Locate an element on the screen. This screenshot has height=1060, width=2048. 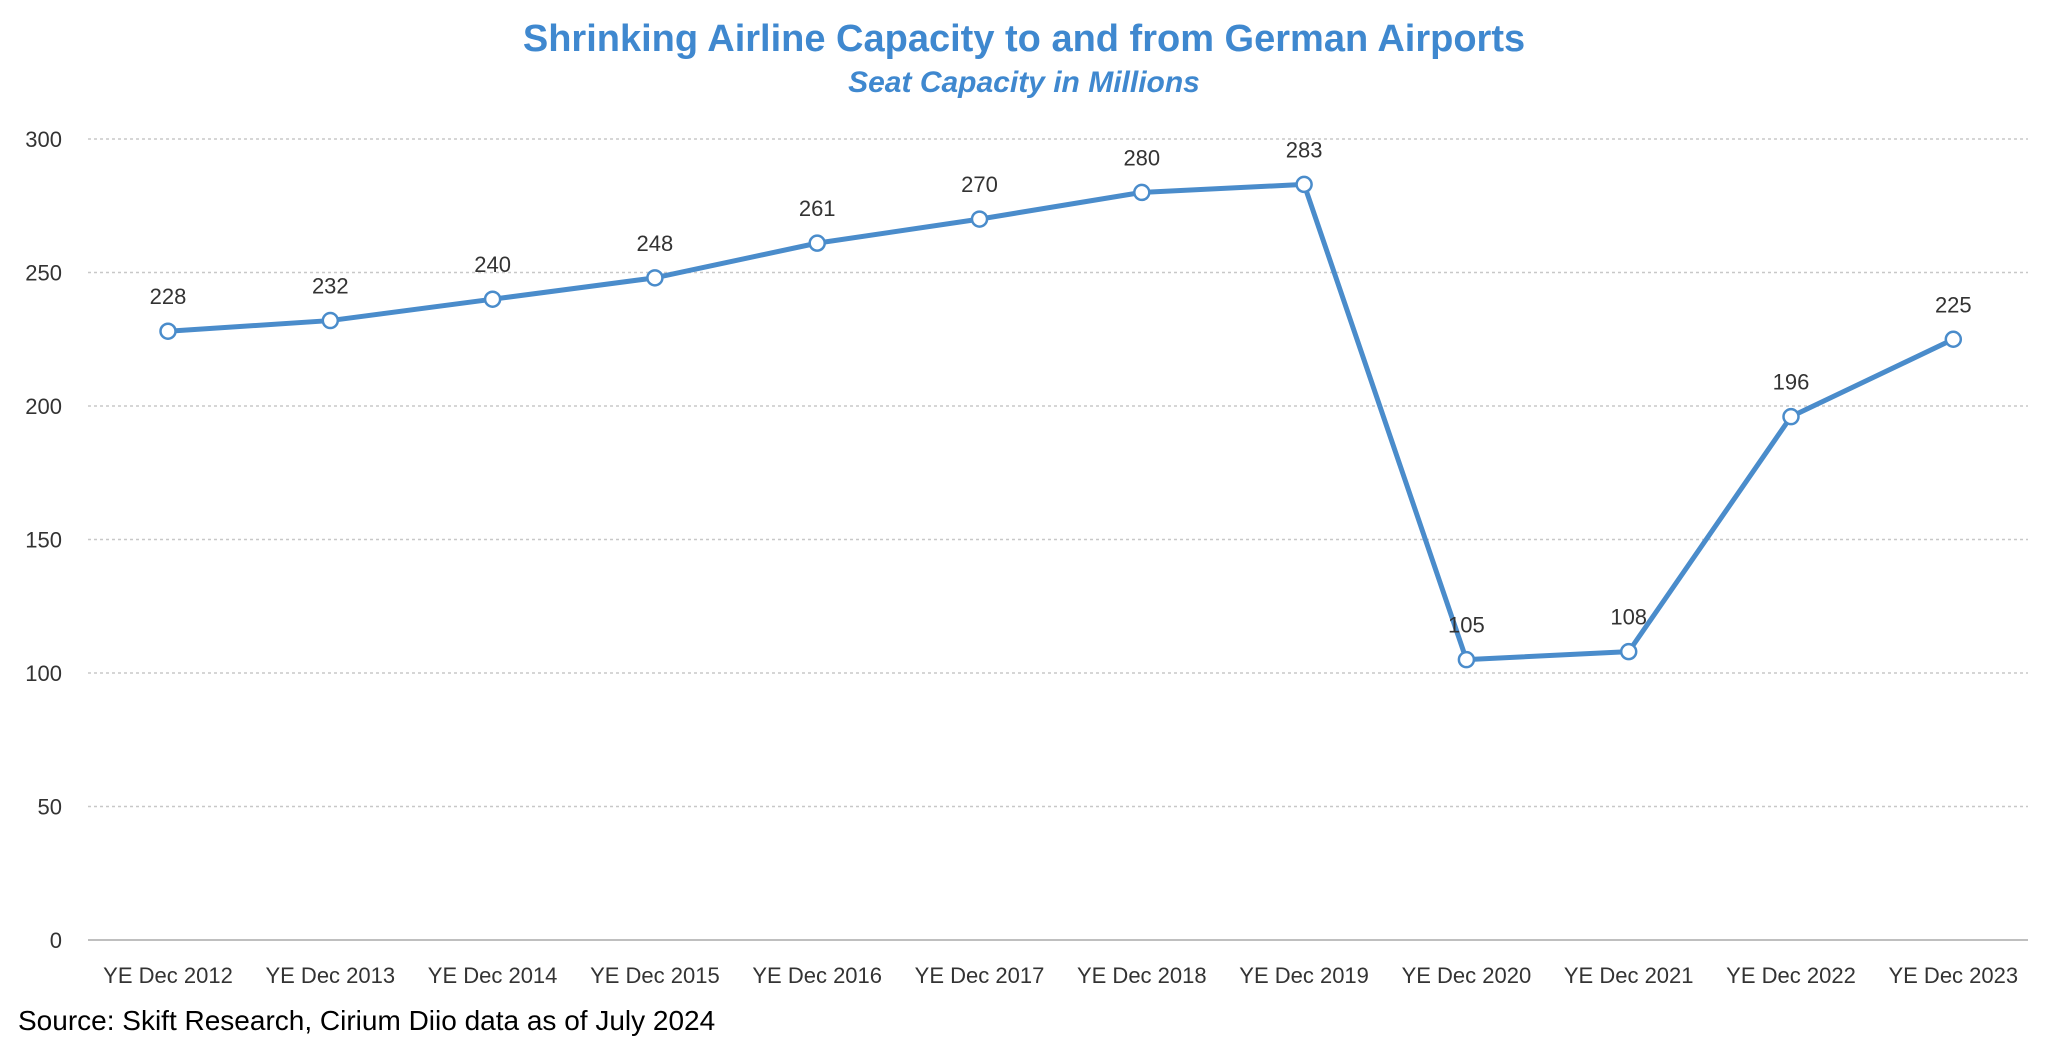
y-tick-label: 100 is located at coordinates (43, 673).